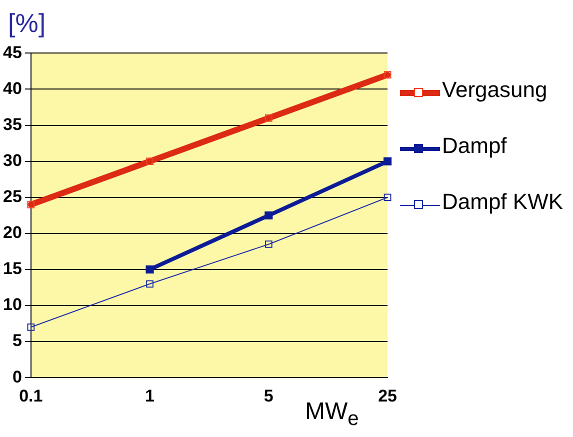 The height and width of the screenshot is (437, 573). Describe the element at coordinates (503, 201) in the screenshot. I see `legend-label: Dampf KWK` at that location.